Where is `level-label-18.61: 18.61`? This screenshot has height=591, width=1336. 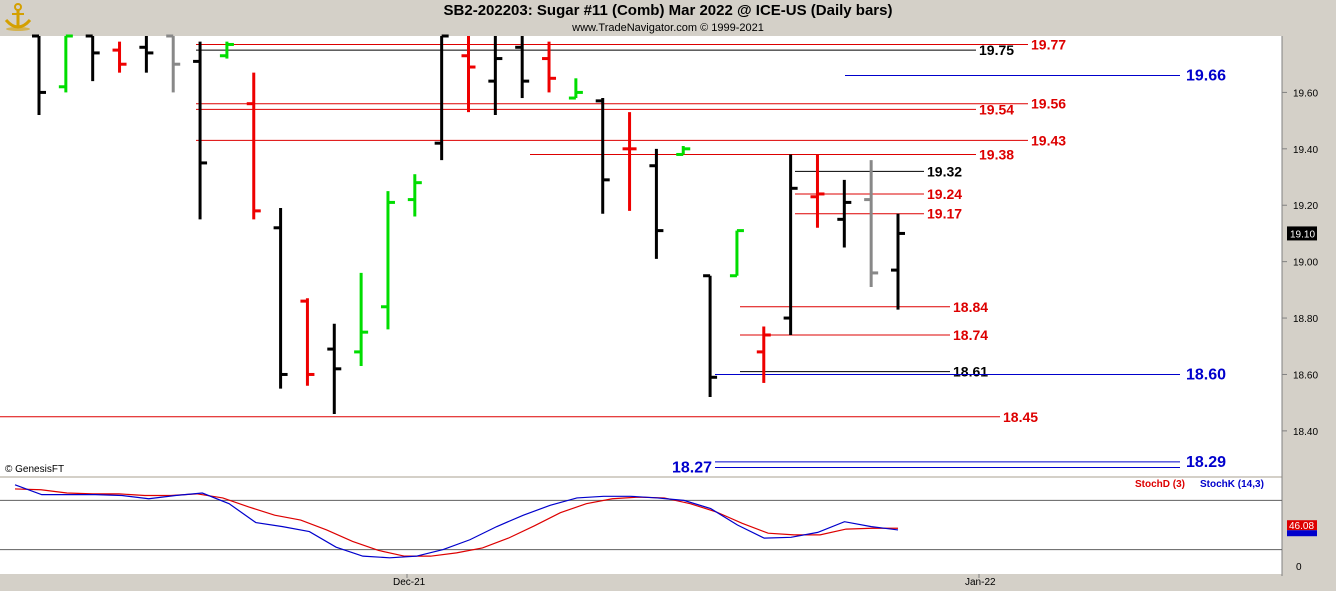 level-label-18.61: 18.61 is located at coordinates (970, 372).